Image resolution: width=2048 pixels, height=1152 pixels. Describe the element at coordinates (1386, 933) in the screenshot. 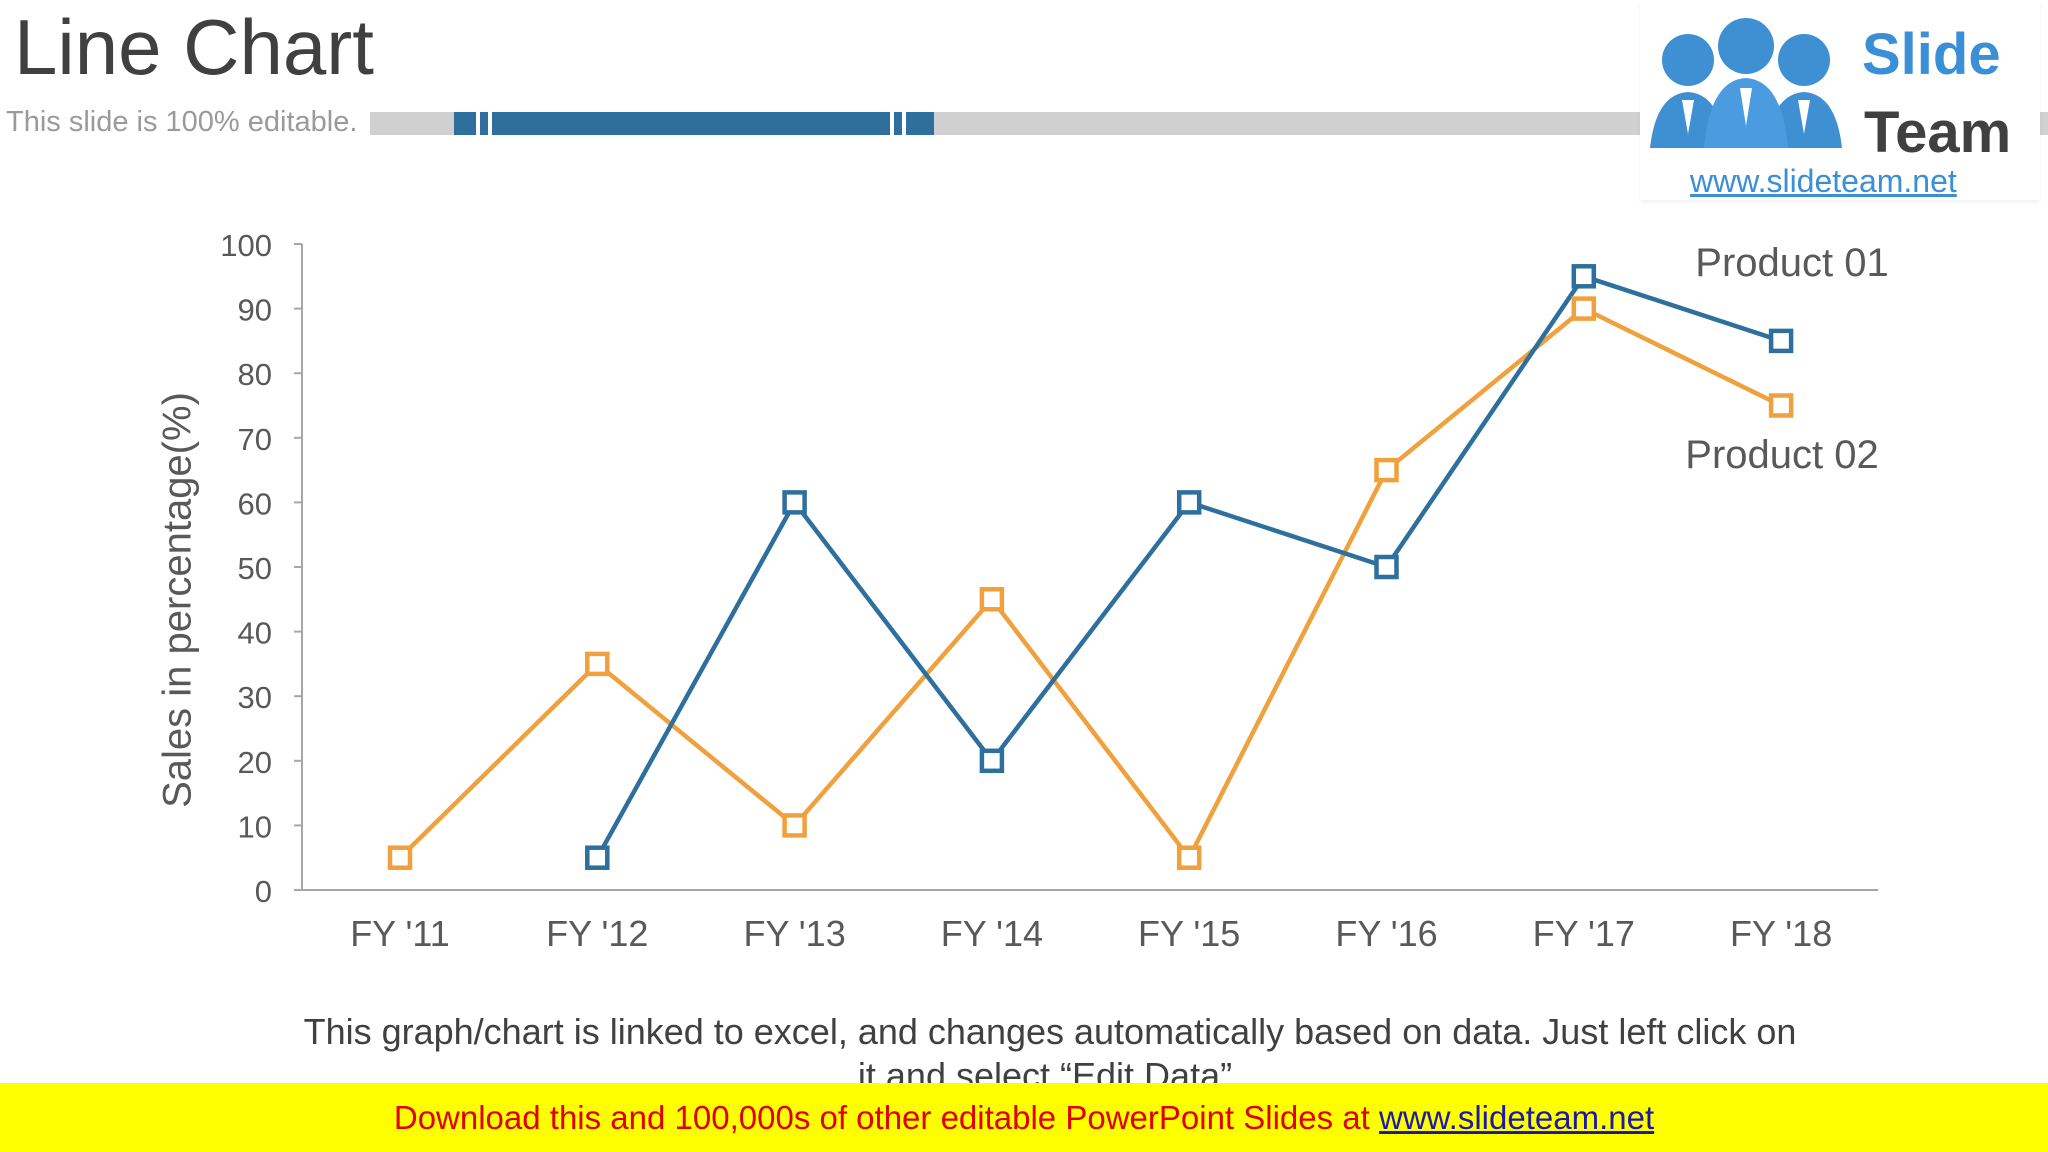

I see `x-tick-label: FY '16` at that location.